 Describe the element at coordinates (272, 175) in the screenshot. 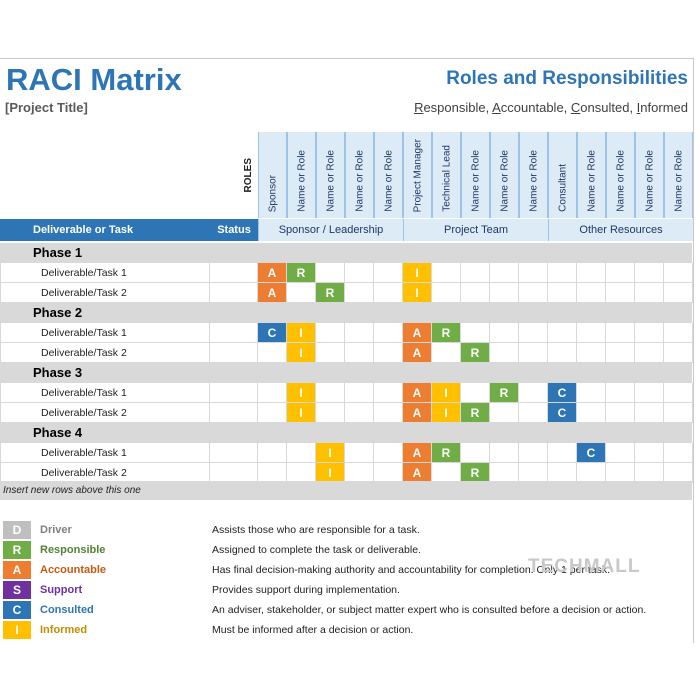

I see `role-header: Sponsor` at that location.